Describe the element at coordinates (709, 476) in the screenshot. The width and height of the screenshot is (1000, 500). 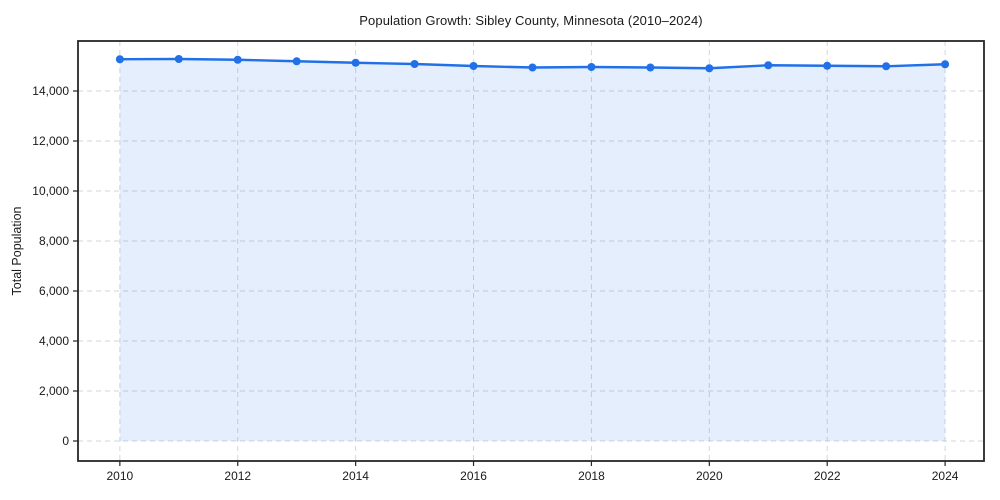
I see `x-tick-label: 2020` at that location.